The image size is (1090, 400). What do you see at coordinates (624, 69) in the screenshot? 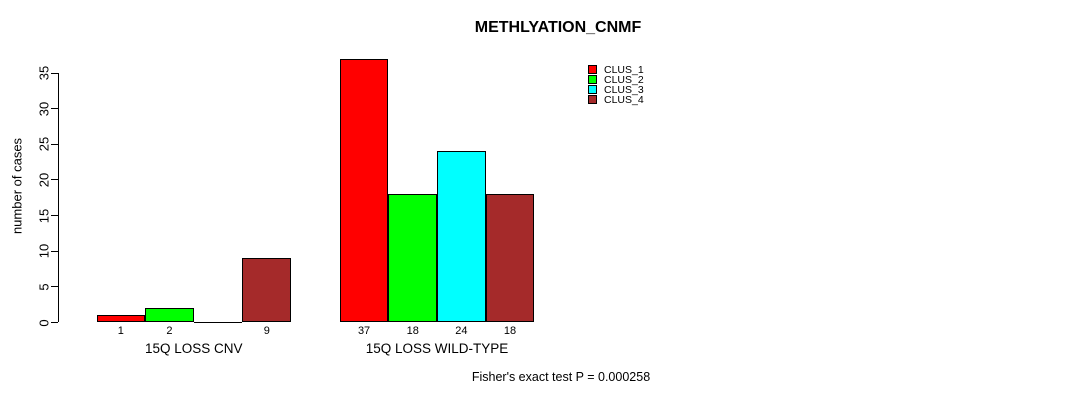
I see `legend-label: CLUS_1` at bounding box center [624, 69].